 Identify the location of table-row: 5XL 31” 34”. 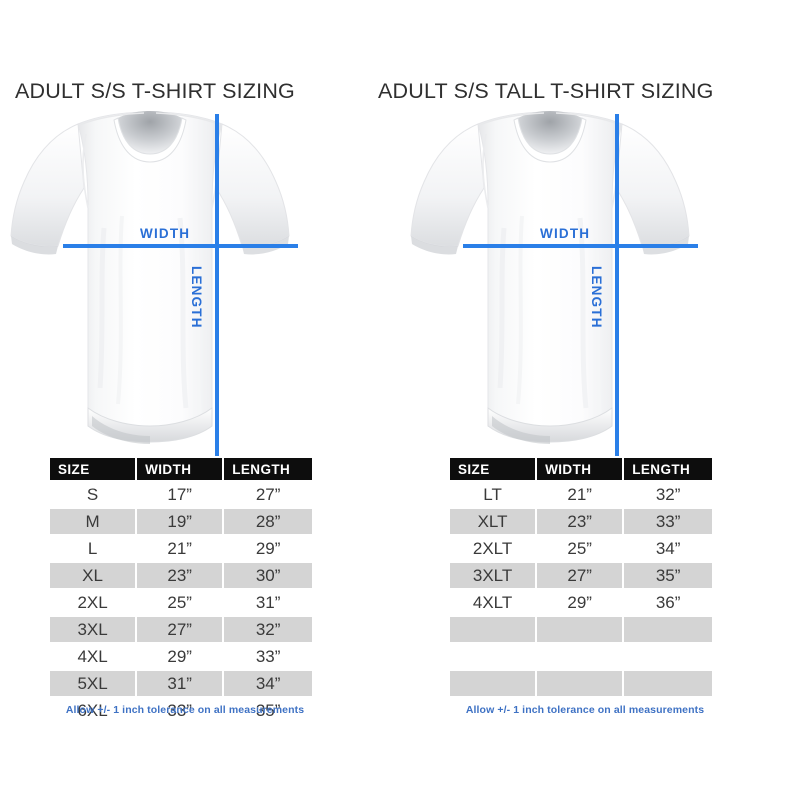
(181, 683).